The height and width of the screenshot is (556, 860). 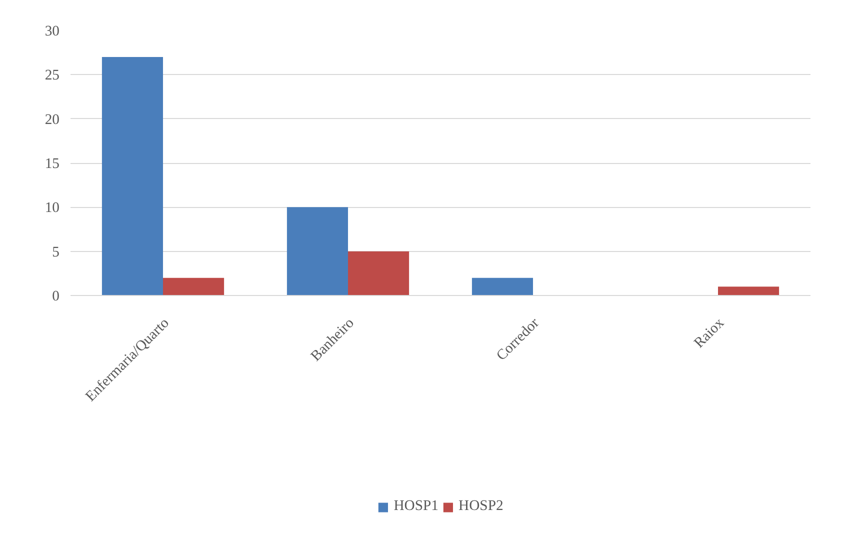 What do you see at coordinates (52, 120) in the screenshot?
I see `y-tick-label: 20` at bounding box center [52, 120].